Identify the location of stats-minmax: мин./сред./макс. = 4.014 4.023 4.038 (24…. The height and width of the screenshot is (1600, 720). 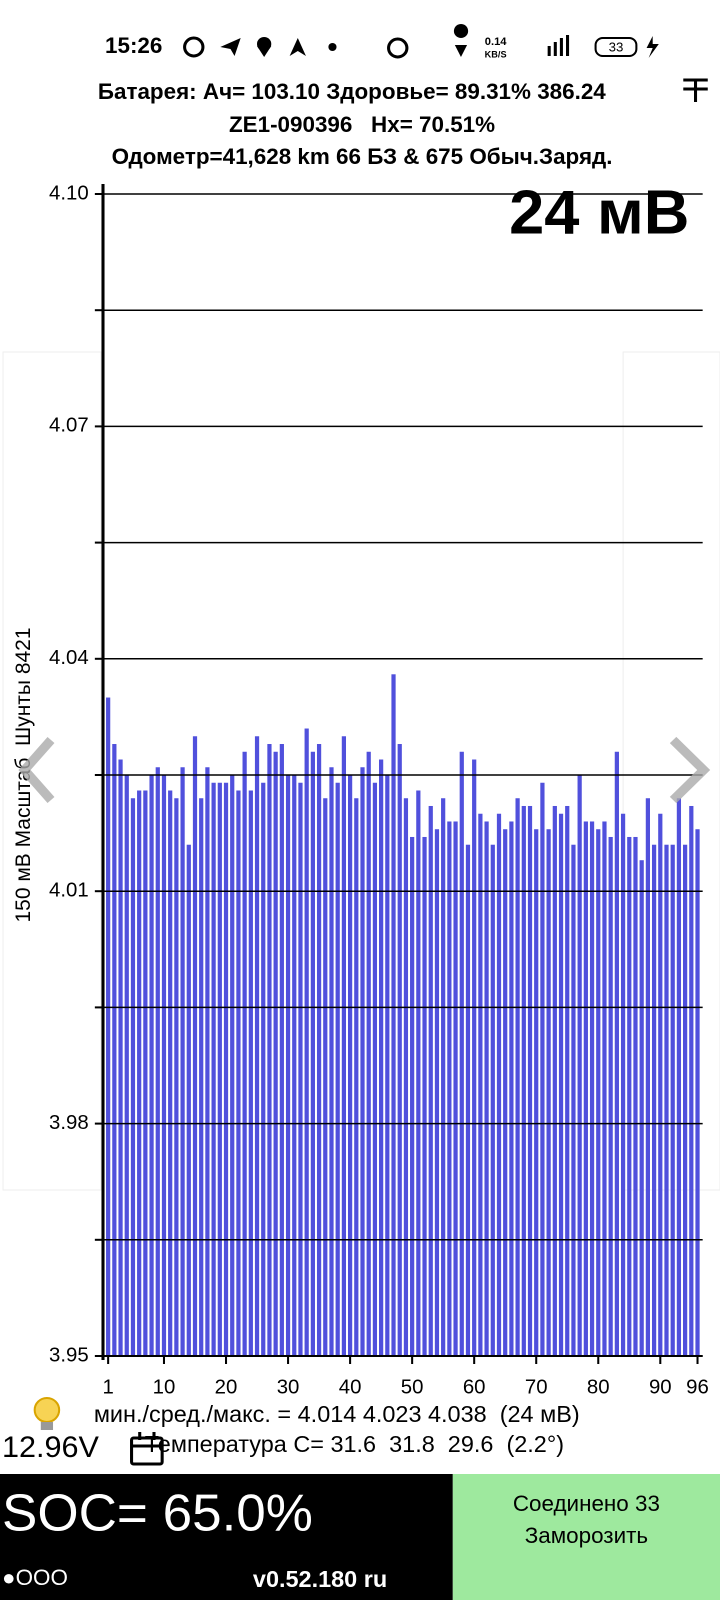
(337, 1414).